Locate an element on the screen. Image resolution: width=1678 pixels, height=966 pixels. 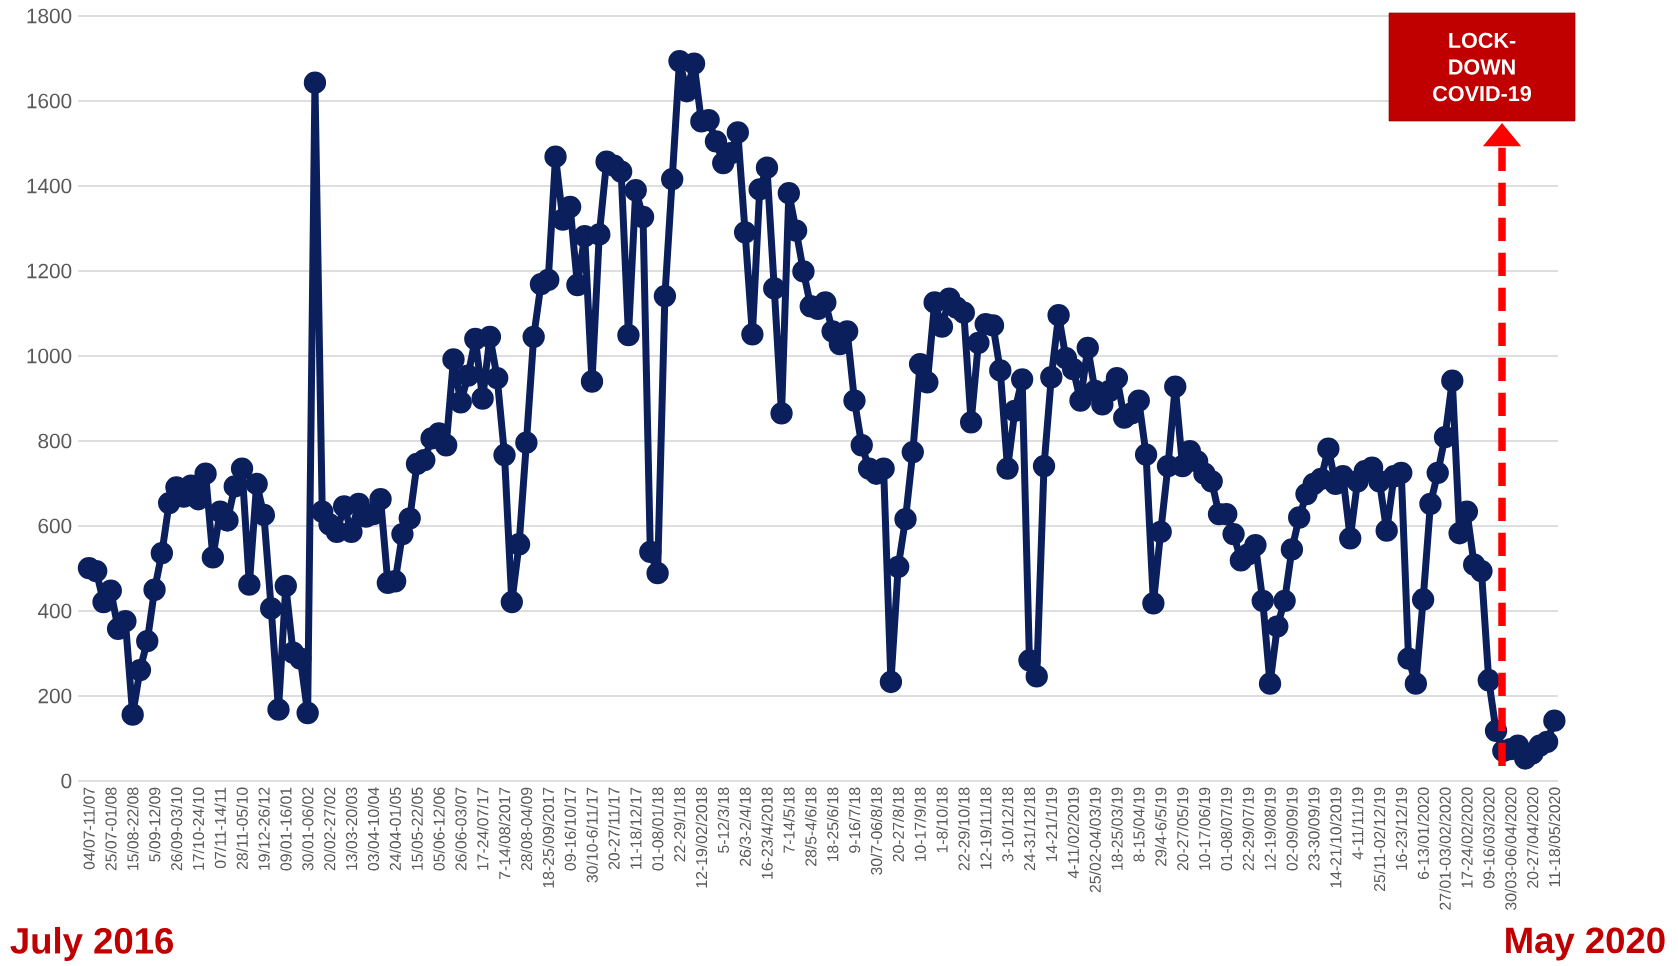
x-tick-label: 4-11/02/2019 is located at coordinates (1073, 833).